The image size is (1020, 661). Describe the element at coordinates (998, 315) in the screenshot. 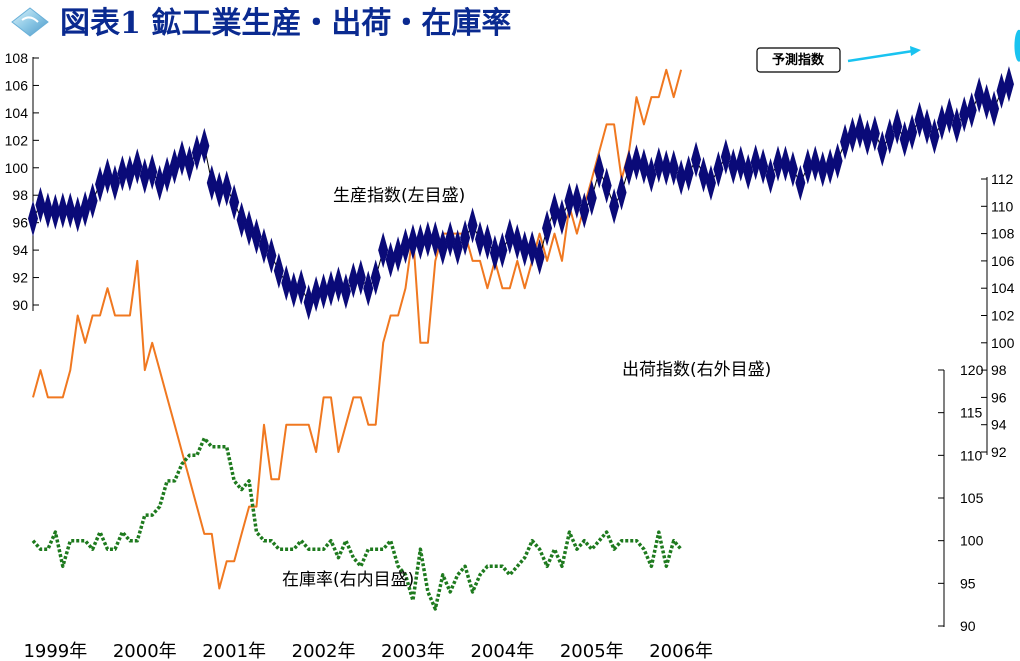

I see `right-outer-axis-ticks: 92 94 96 98 100 102 104 106 108 110 112` at that location.